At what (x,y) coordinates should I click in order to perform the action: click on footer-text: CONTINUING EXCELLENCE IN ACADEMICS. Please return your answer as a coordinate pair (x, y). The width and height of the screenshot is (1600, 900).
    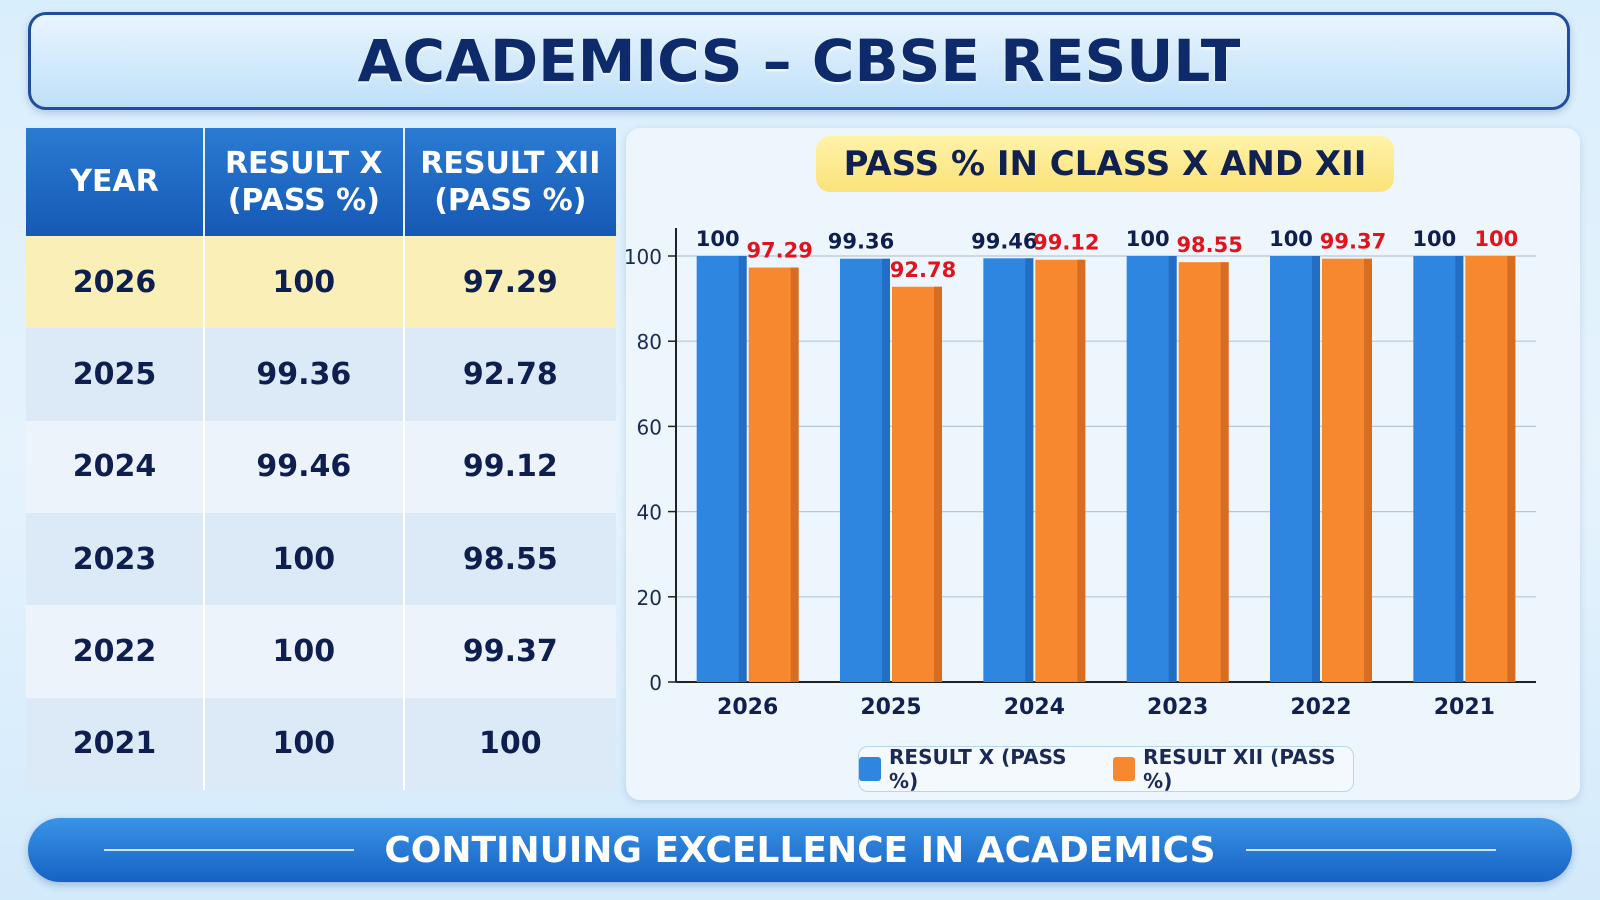
    Looking at the image, I should click on (800, 850).